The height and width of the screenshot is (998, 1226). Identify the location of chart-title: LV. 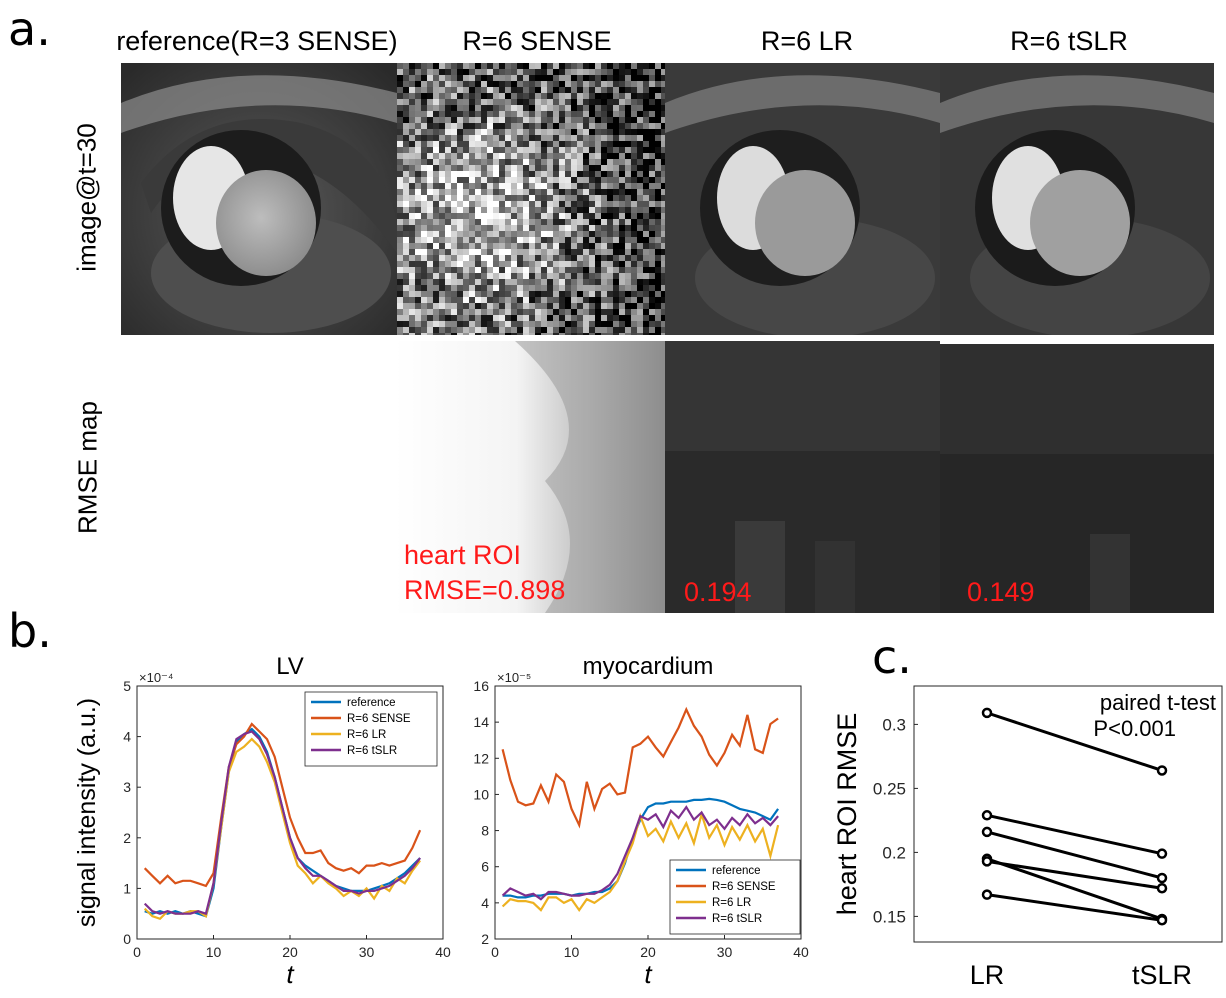
(290, 666).